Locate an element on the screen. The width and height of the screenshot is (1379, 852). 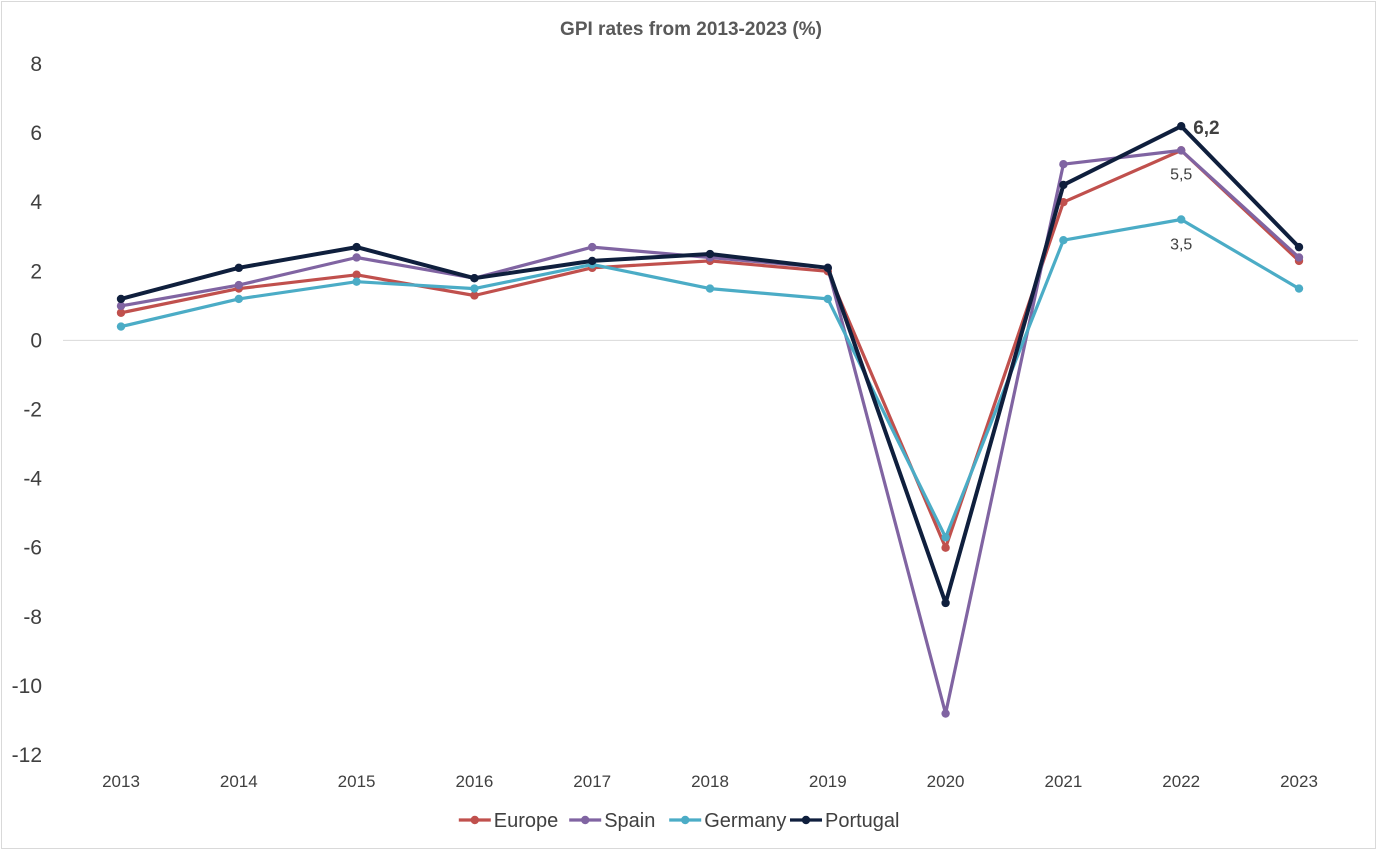
legend-item-spain: Spain is located at coordinates (612, 821).